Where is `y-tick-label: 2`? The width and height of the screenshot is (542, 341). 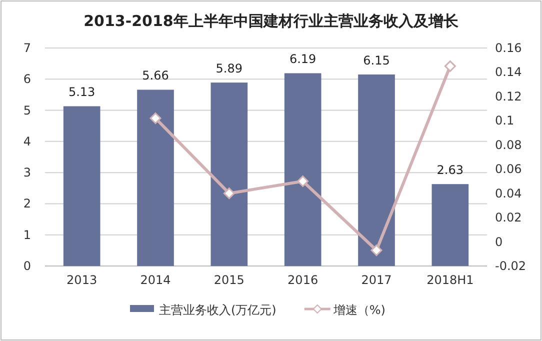 y-tick-label: 2 is located at coordinates (27, 203).